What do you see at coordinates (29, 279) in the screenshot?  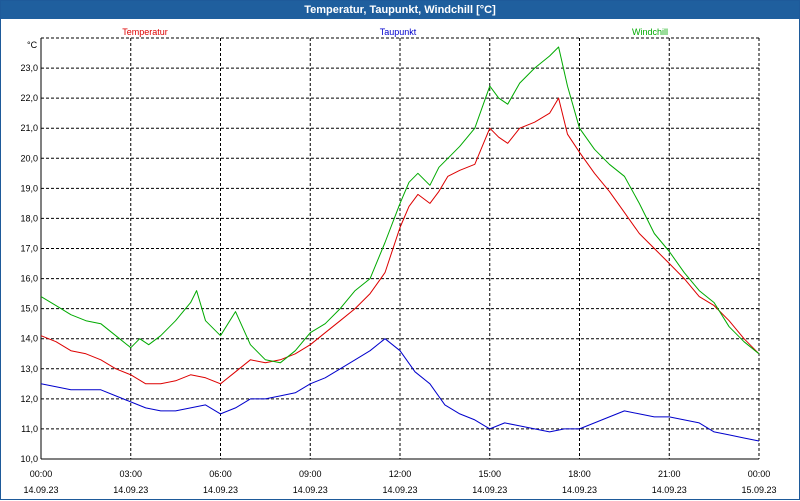 I see `y-tick-label: 16,0` at bounding box center [29, 279].